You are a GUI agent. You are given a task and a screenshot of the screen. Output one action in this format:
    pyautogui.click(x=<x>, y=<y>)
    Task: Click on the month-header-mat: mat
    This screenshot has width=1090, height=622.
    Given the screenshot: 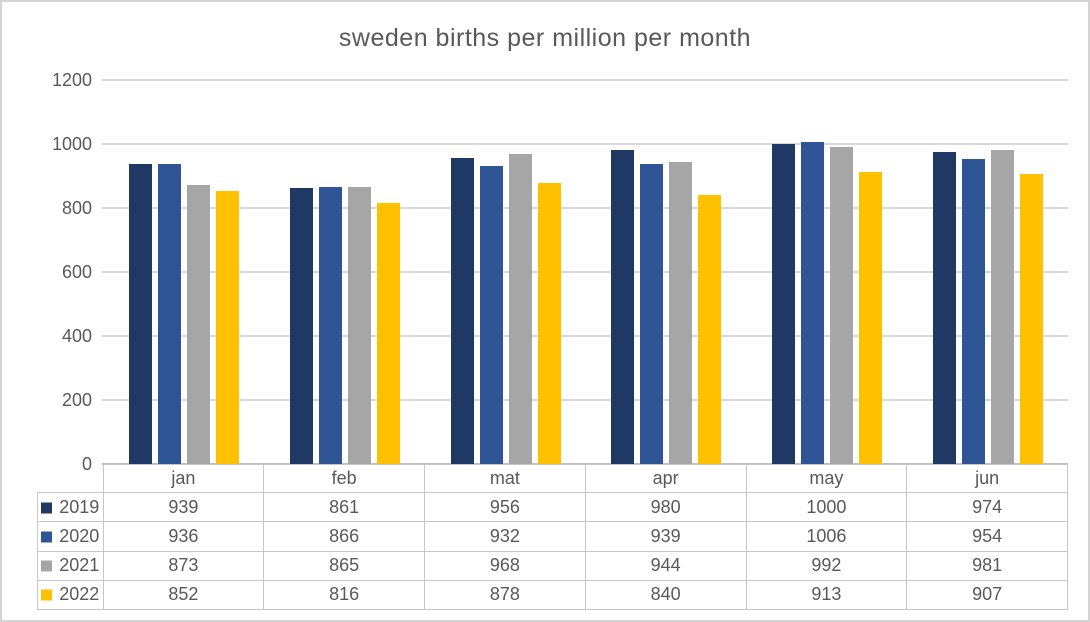 What is the action you would take?
    pyautogui.click(x=505, y=478)
    